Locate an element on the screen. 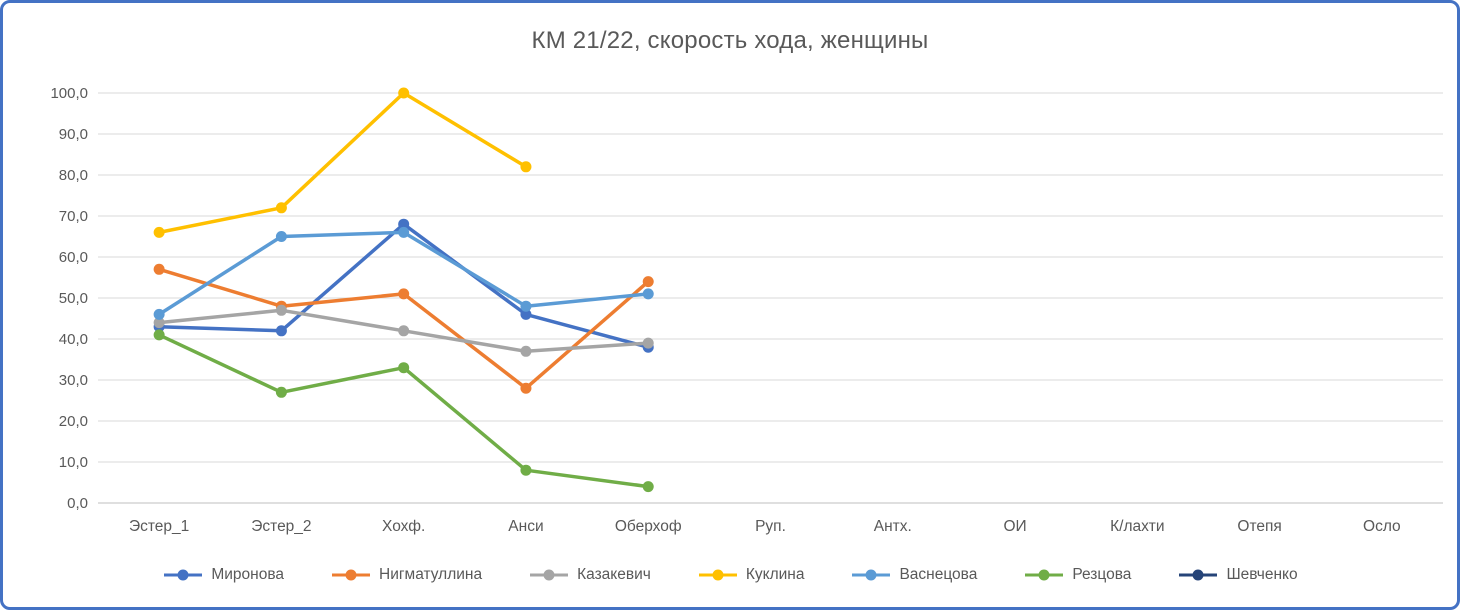  x-category-label: Антх. is located at coordinates (893, 526).